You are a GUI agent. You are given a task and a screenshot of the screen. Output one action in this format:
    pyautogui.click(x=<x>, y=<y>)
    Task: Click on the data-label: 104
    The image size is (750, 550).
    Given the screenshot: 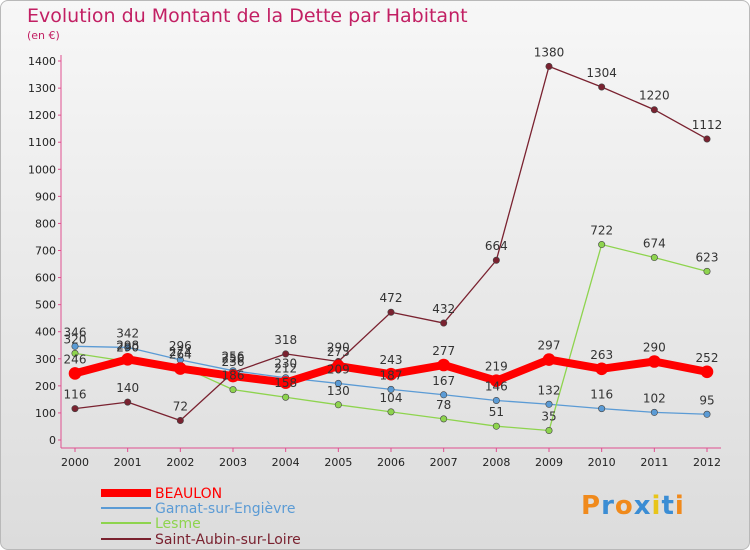 What is the action you would take?
    pyautogui.click(x=391, y=398)
    